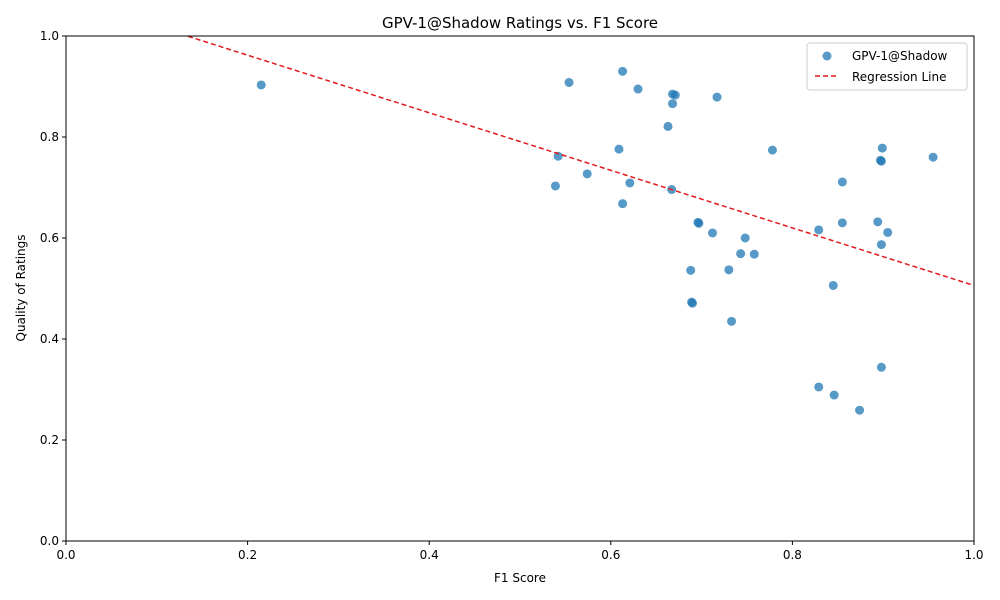 This screenshot has width=1000, height=600. What do you see at coordinates (21, 287) in the screenshot?
I see `y-axis-label: Quality of Ratings` at bounding box center [21, 287].